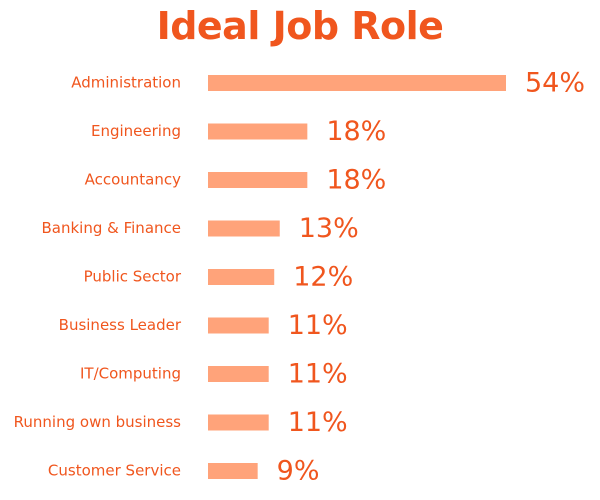  Describe the element at coordinates (238, 422) in the screenshot. I see `bar-running-own-business` at that location.